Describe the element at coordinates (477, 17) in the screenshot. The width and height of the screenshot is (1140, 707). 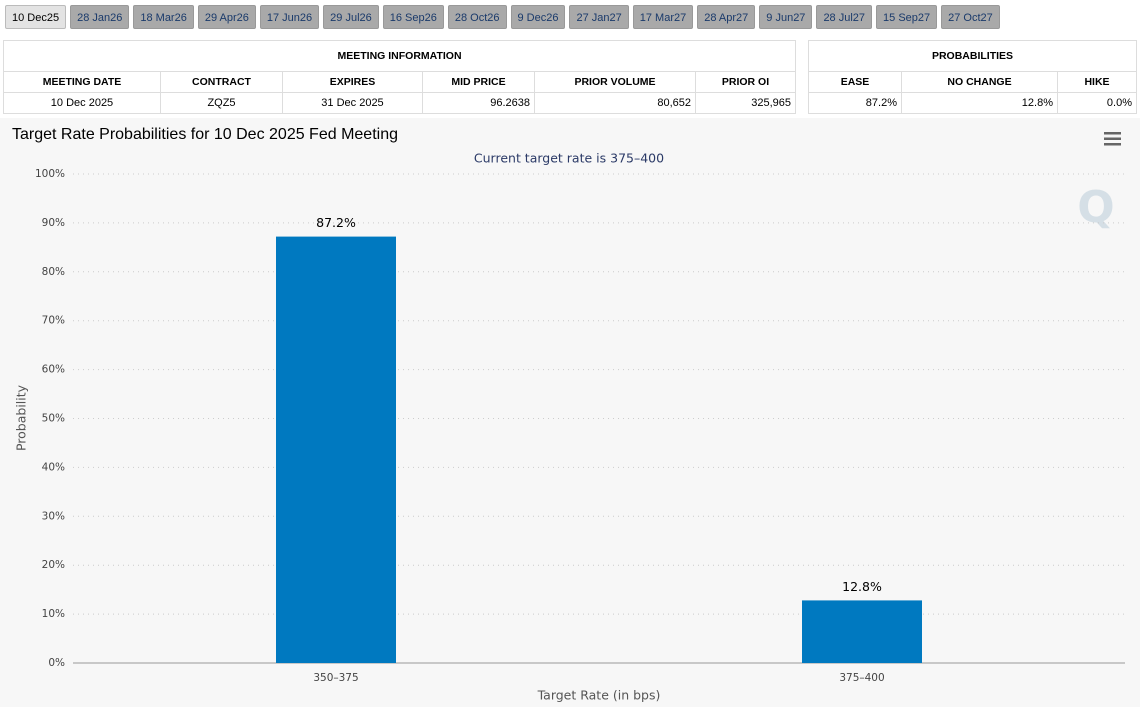
I see `tab: 28 Oct26` at that location.